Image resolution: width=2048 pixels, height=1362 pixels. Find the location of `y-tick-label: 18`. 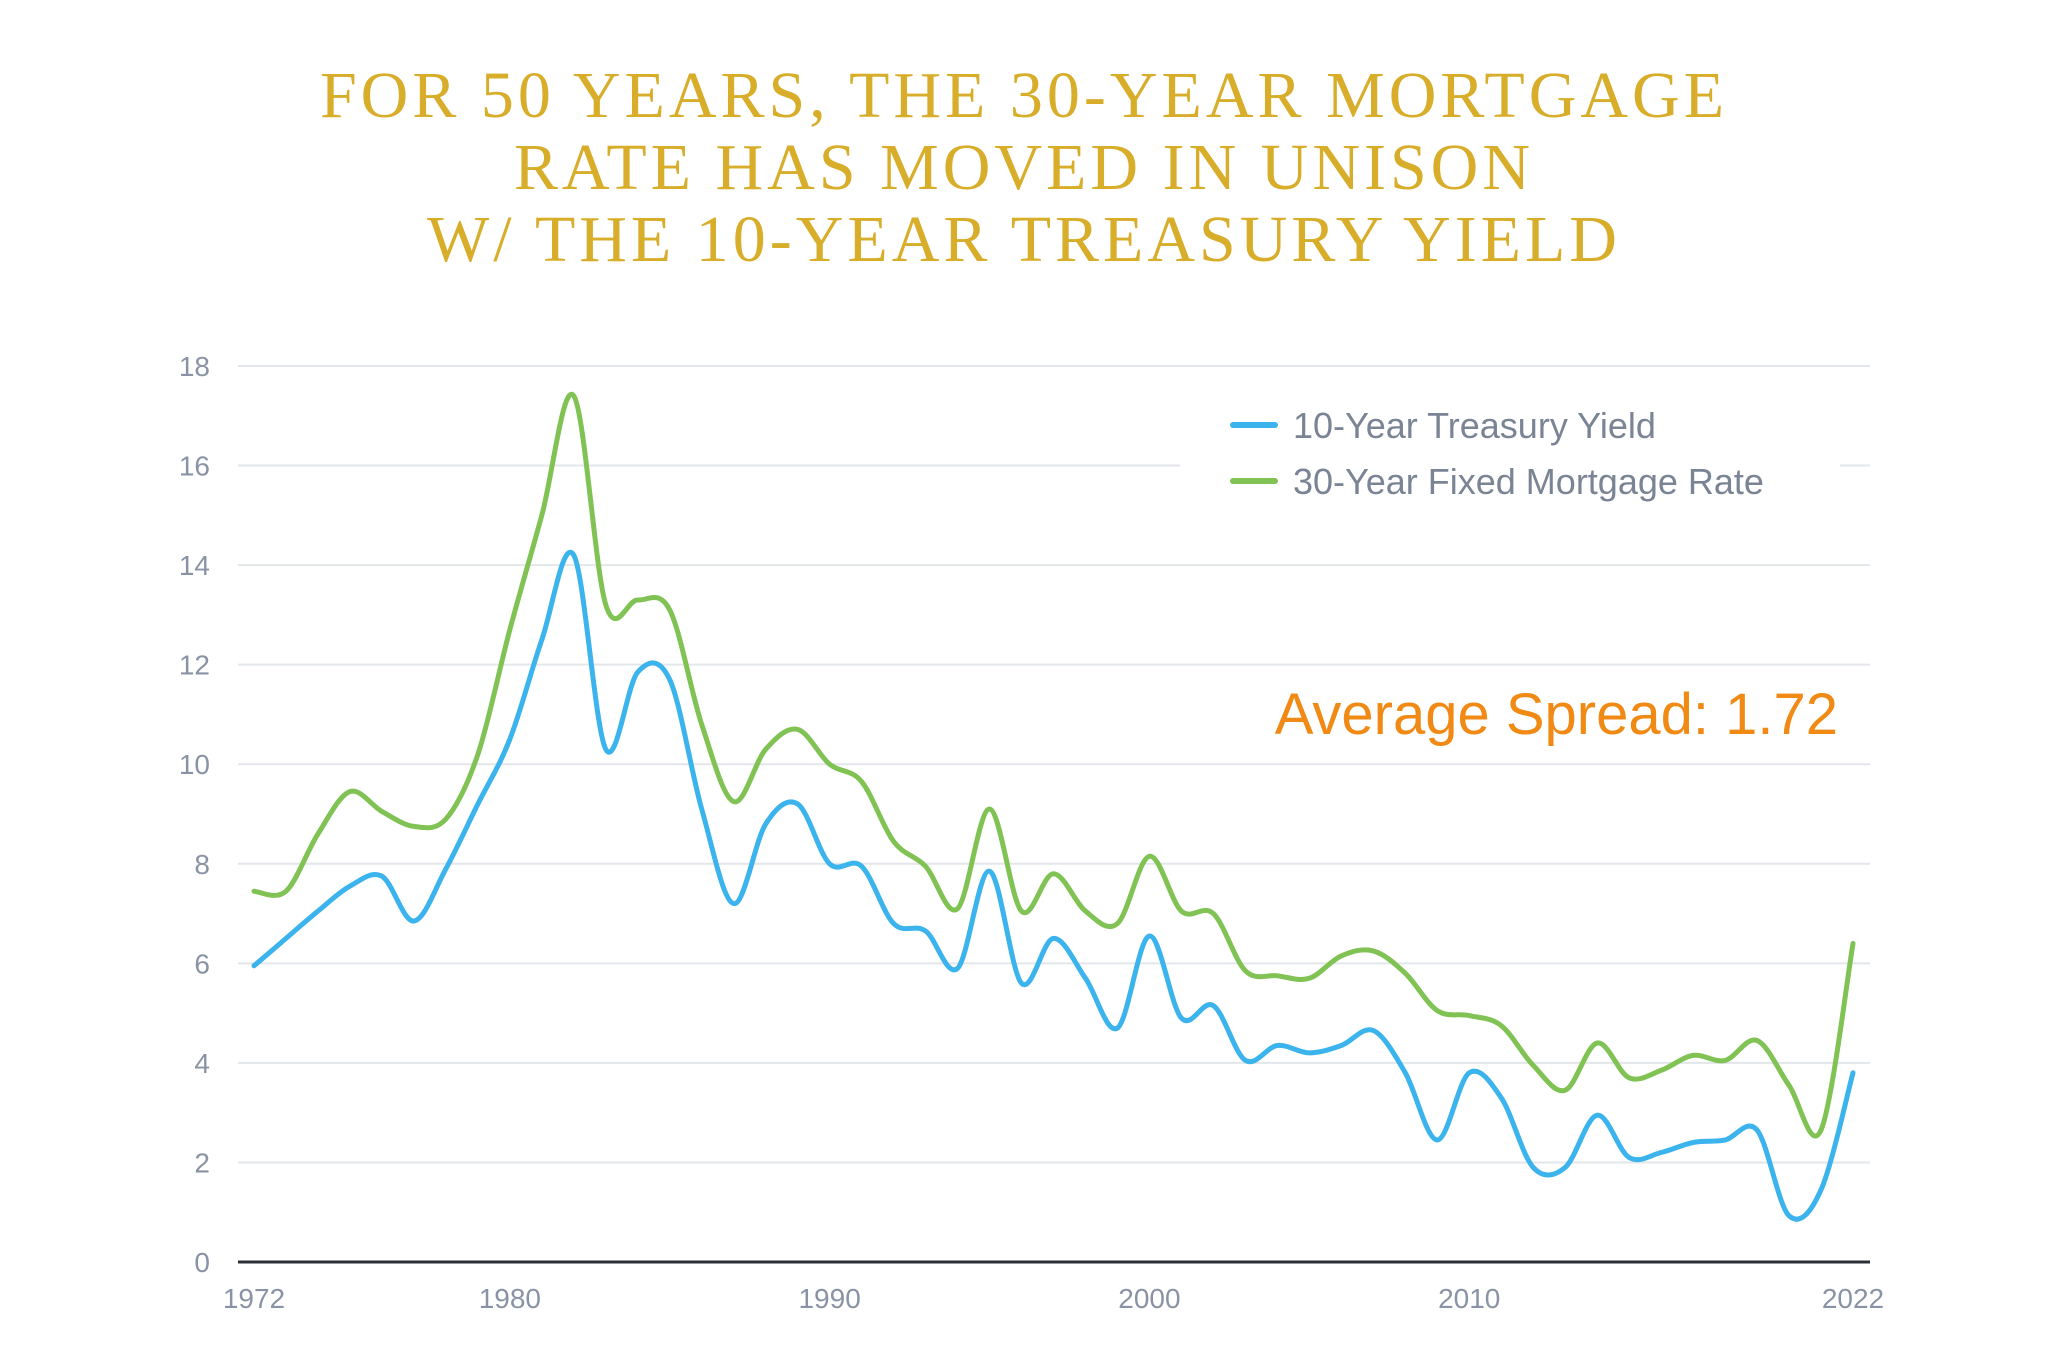

y-tick-label: 18 is located at coordinates (194, 366).